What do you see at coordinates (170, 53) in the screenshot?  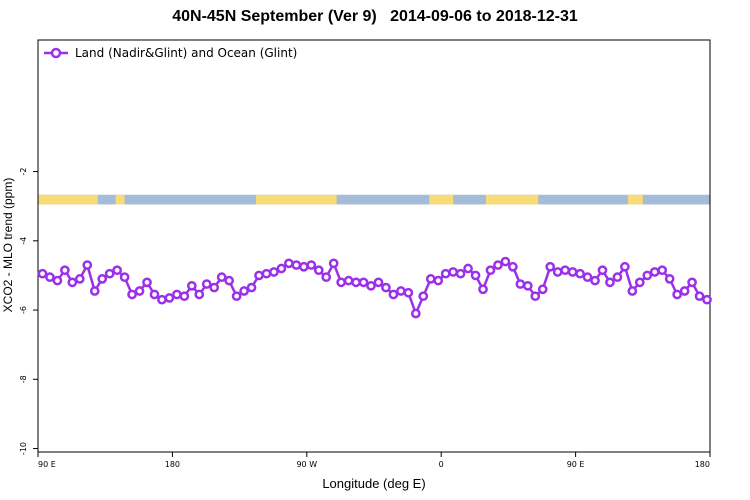 I see `legend: Land (Nadir&Glint) and Ocean (Glint)` at bounding box center [170, 53].